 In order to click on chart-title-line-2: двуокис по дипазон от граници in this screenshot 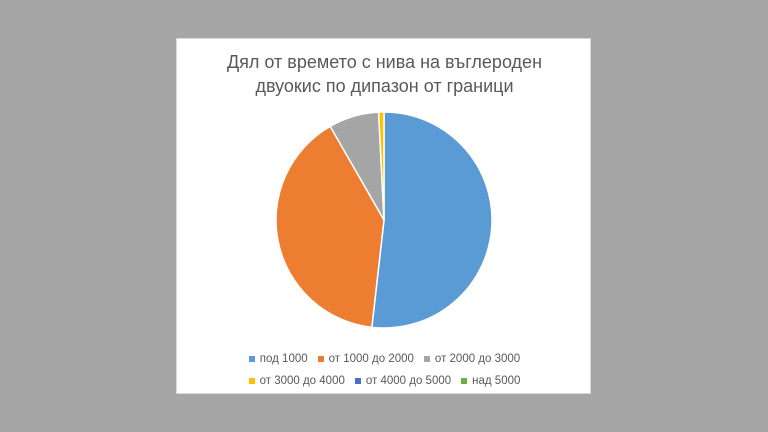, I will do `click(384, 86)`.